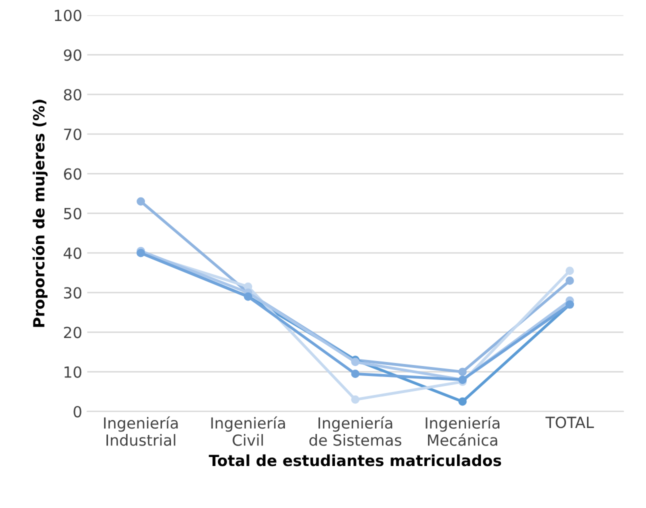 This screenshot has height=508, width=646. Describe the element at coordinates (78, 412) in the screenshot. I see `y-tick-label: 0` at that location.